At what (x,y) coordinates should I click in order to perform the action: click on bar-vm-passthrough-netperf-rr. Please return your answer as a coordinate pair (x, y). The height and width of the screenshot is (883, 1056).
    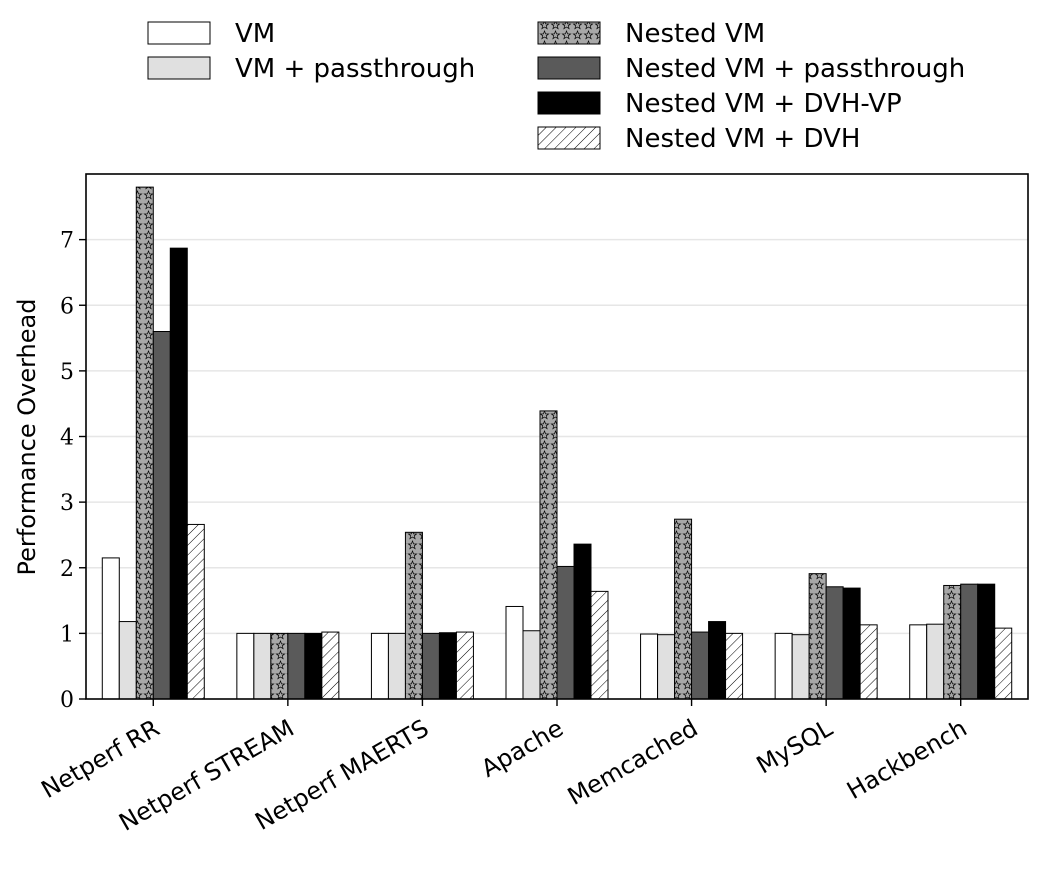
    Looking at the image, I should click on (127, 660).